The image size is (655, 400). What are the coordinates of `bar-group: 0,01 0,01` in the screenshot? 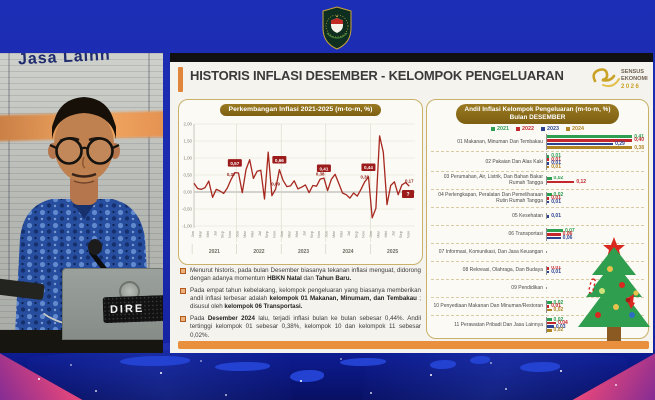 It's located at (595, 270).